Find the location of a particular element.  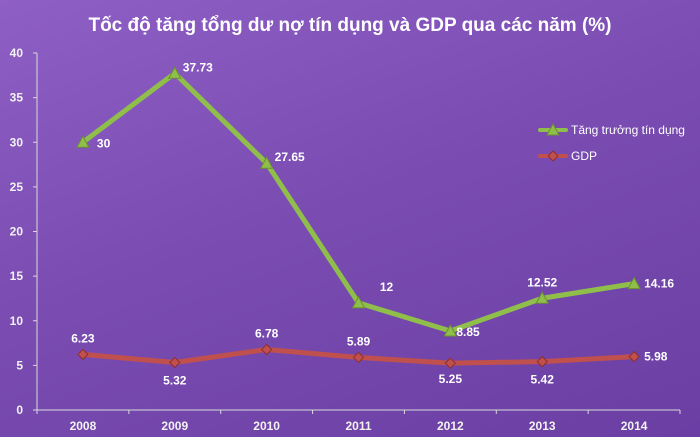

y-tick-label: 5 is located at coordinates (19, 365).